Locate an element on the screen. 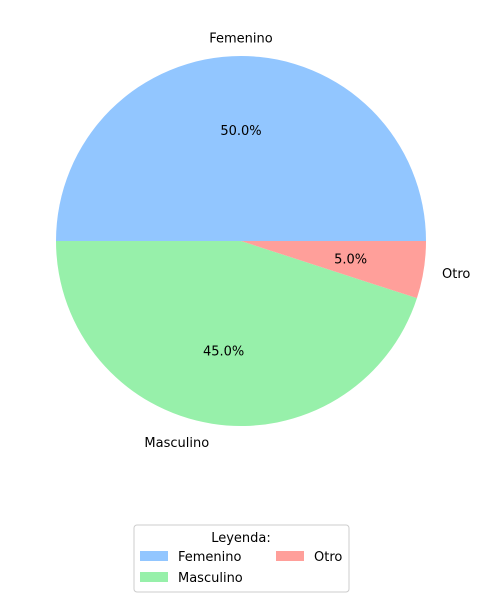 The width and height of the screenshot is (482, 606). legend: Leyenda: Femenino Masculino Otro is located at coordinates (241, 558).